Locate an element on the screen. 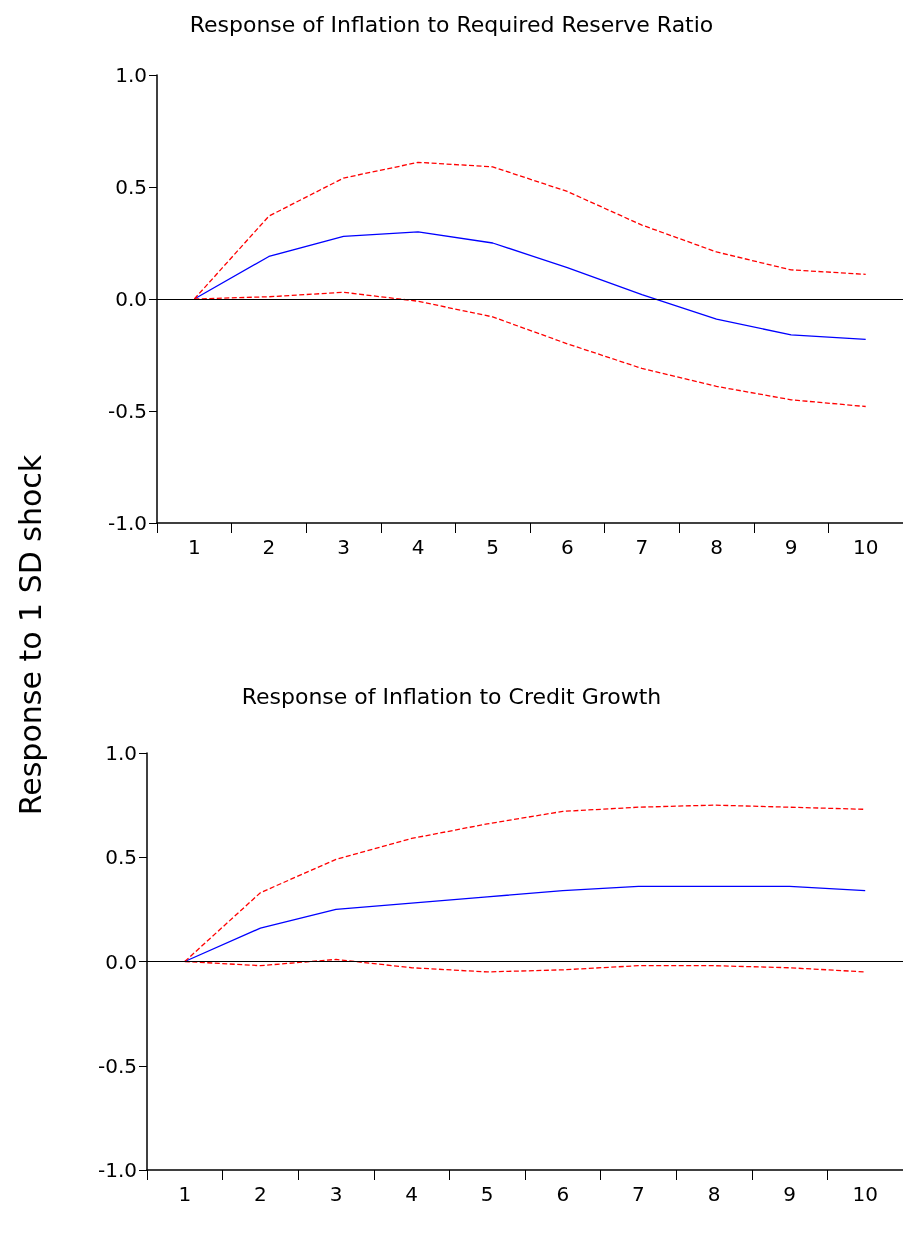 The height and width of the screenshot is (1247, 903). chart-title: Response of Inflation to Credit Growth is located at coordinates (451, 696).